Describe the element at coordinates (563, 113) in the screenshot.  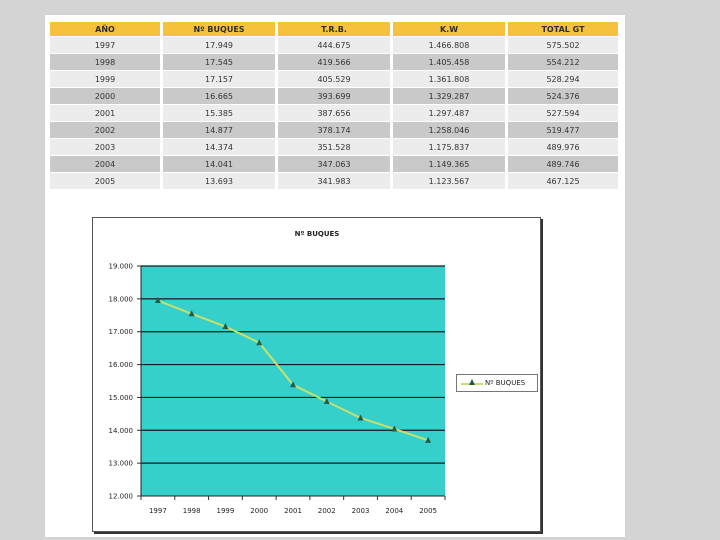
I see `table-cell: 527.594` at that location.